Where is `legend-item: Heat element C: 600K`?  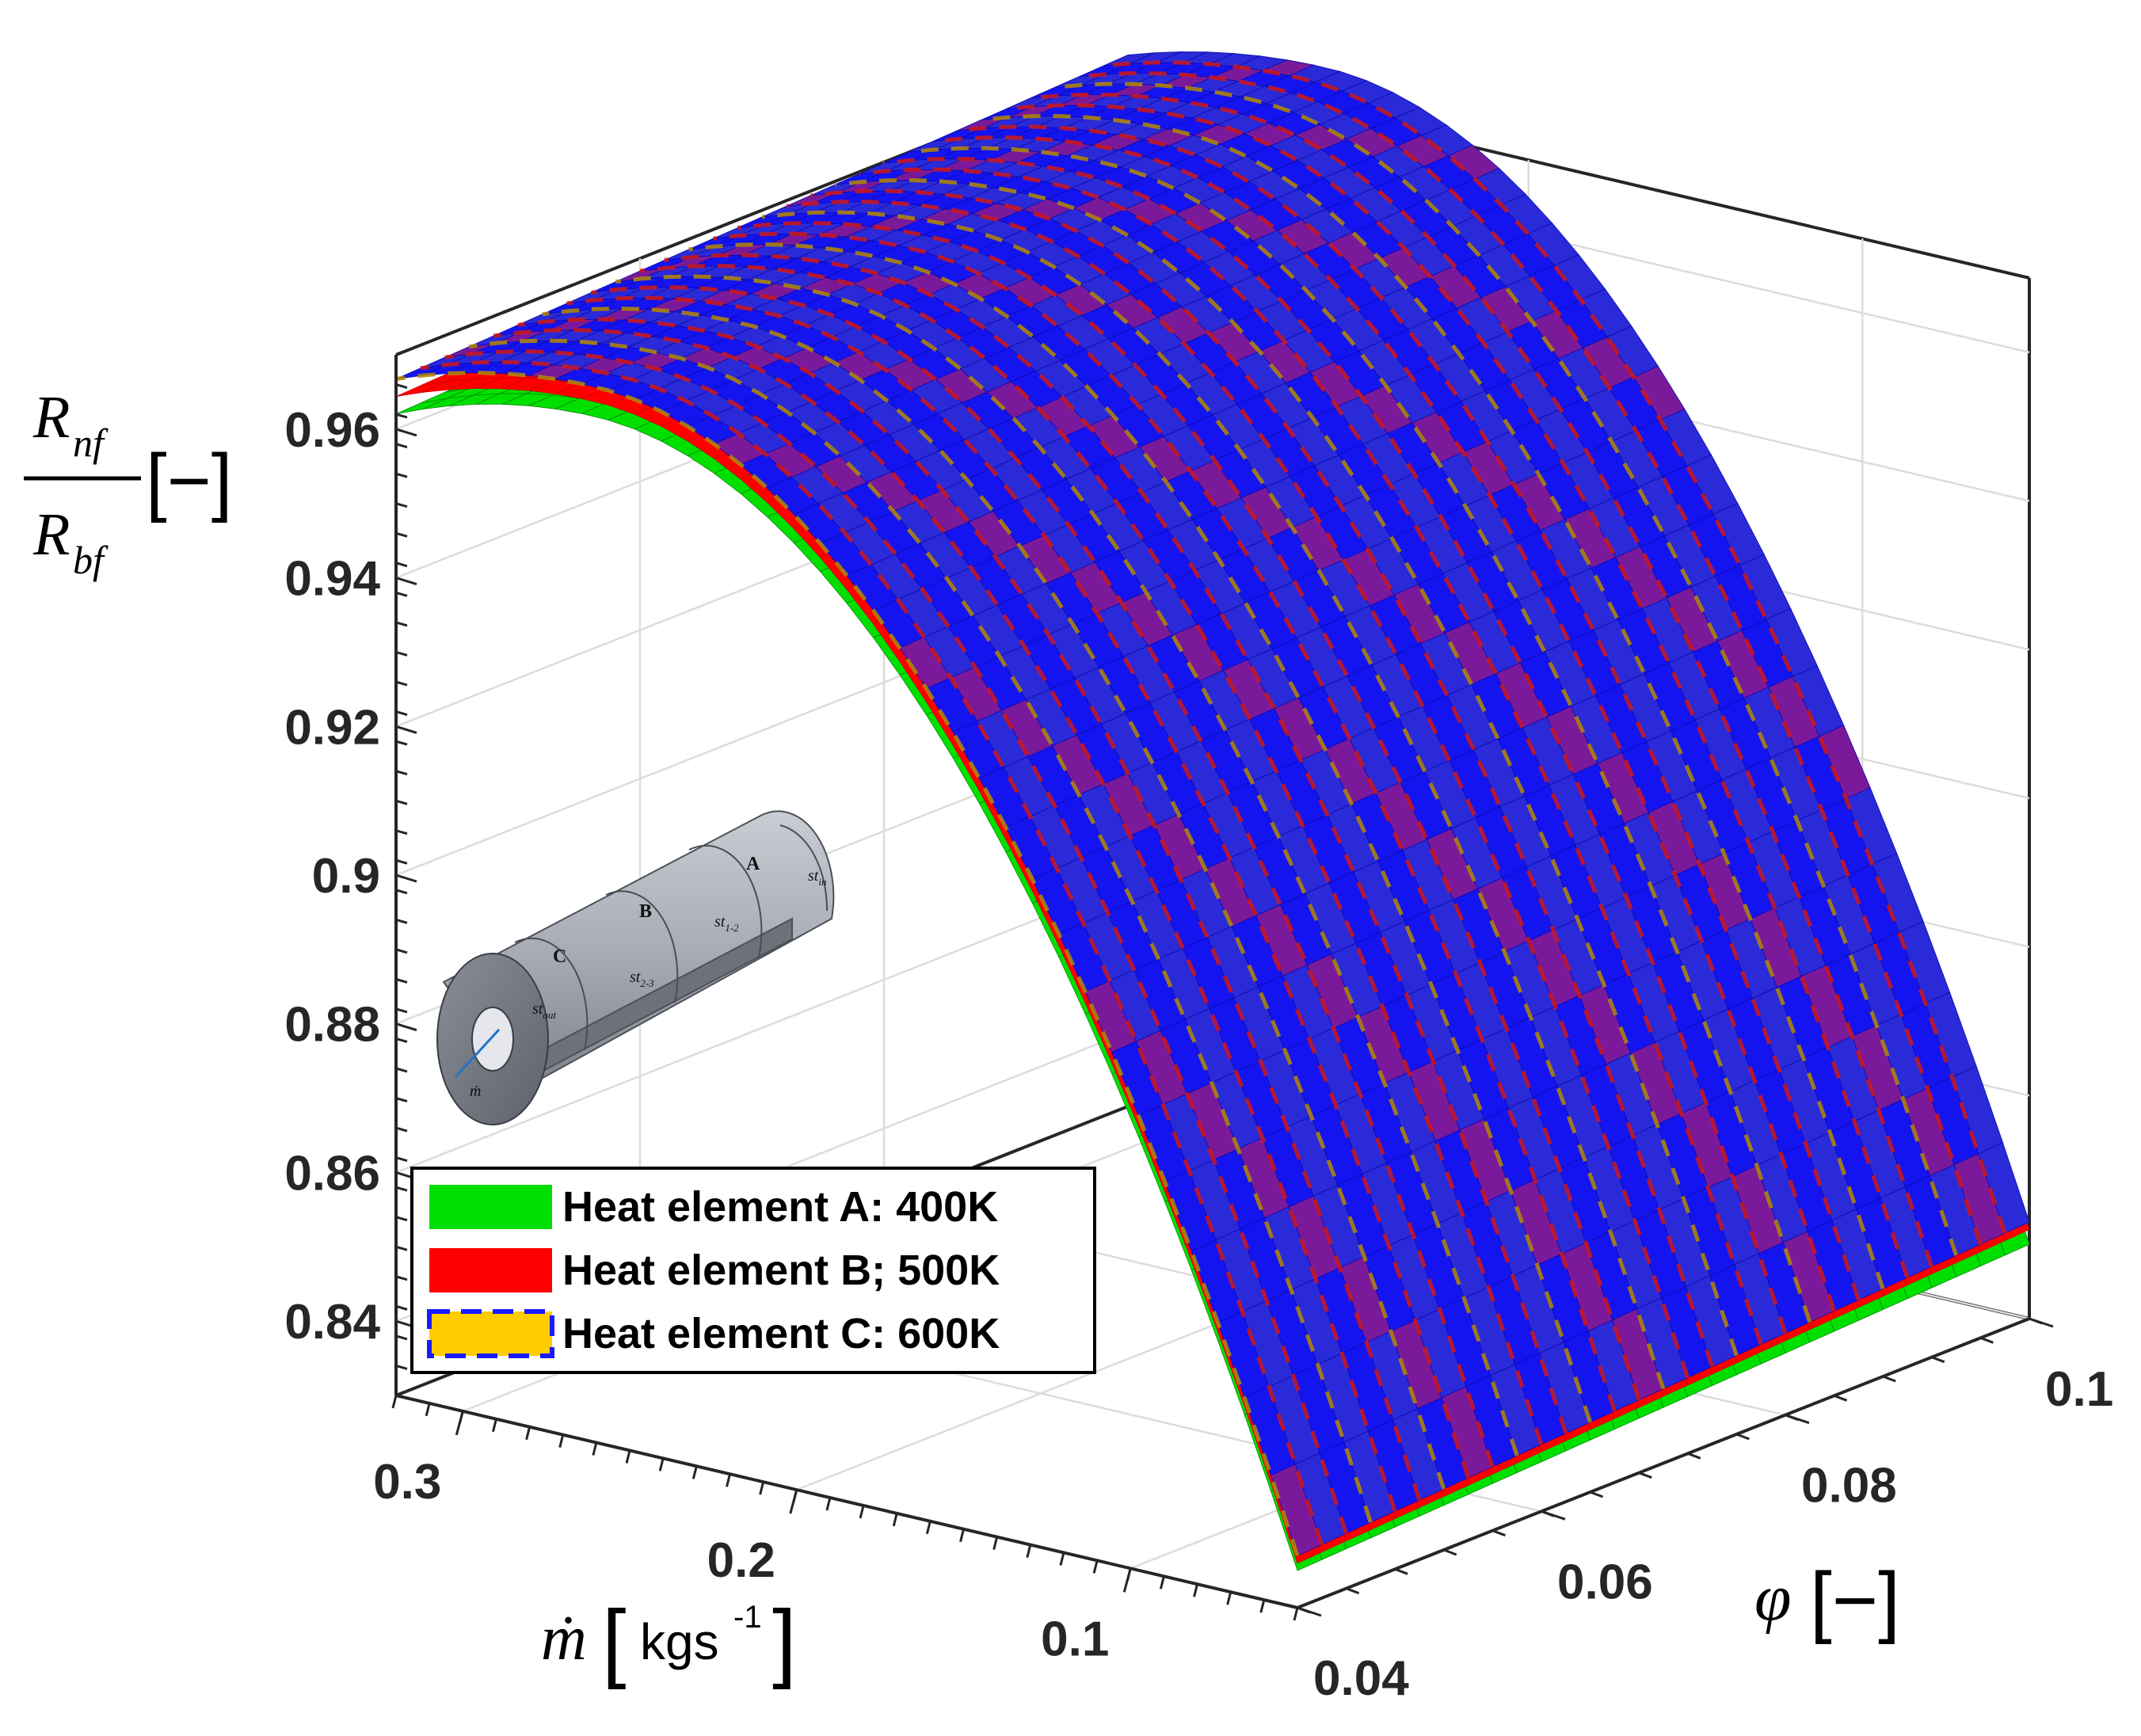 legend-item: Heat element C: 600K is located at coordinates (713, 1334).